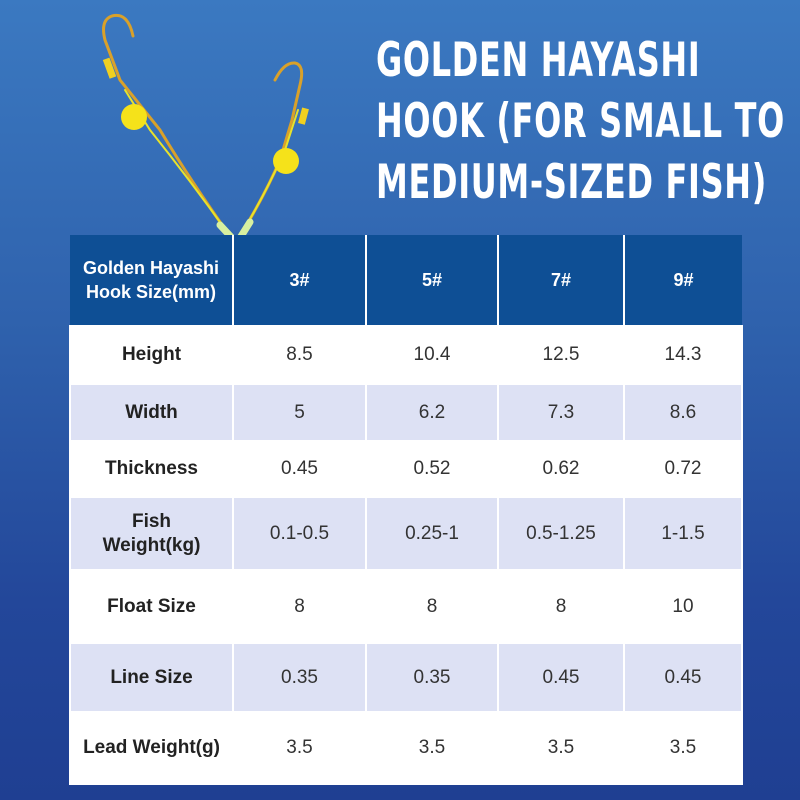  I want to click on row-label: Thickness, so click(151, 469).